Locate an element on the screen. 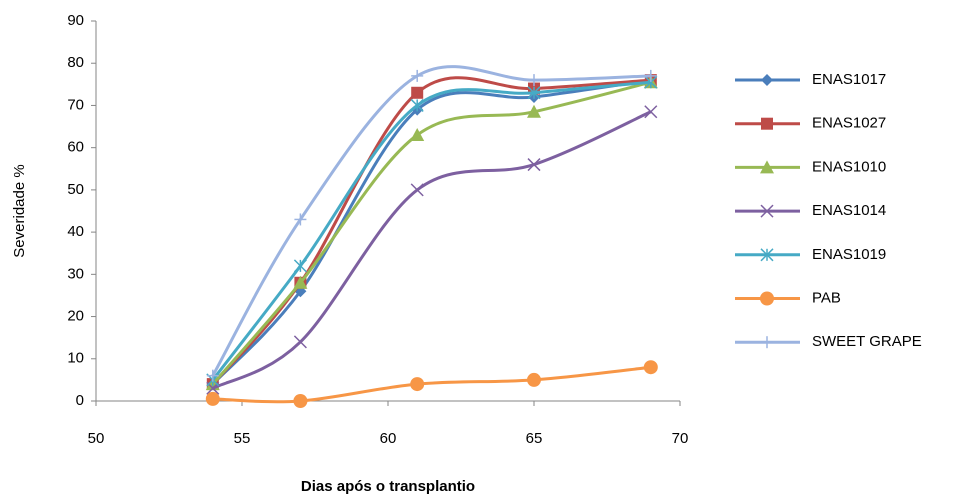  x-tick-label: 65 is located at coordinates (534, 438).